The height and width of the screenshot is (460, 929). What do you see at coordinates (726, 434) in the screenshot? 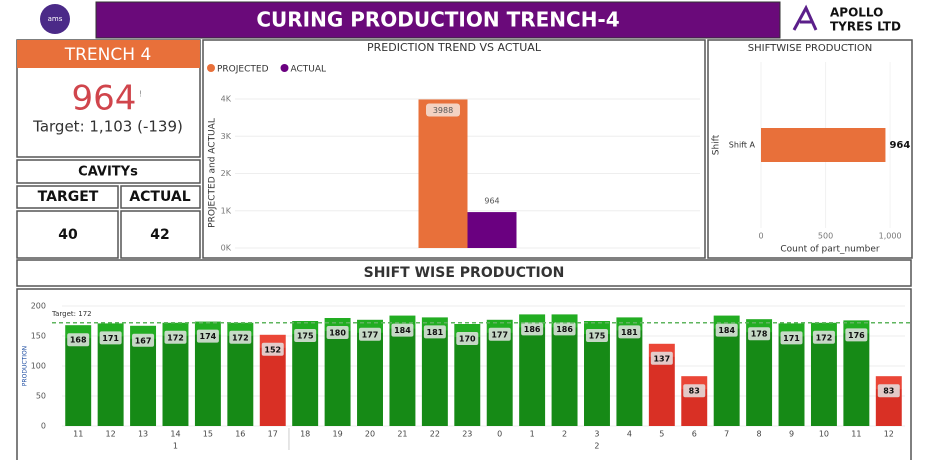
I see `x-tick-label: 7` at bounding box center [726, 434].